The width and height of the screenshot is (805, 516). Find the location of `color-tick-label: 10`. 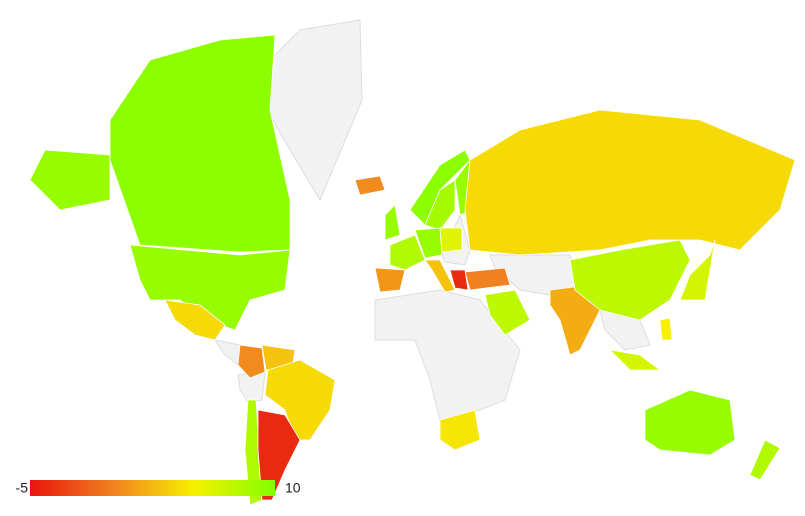

color-tick-label: 10 is located at coordinates (293, 488).